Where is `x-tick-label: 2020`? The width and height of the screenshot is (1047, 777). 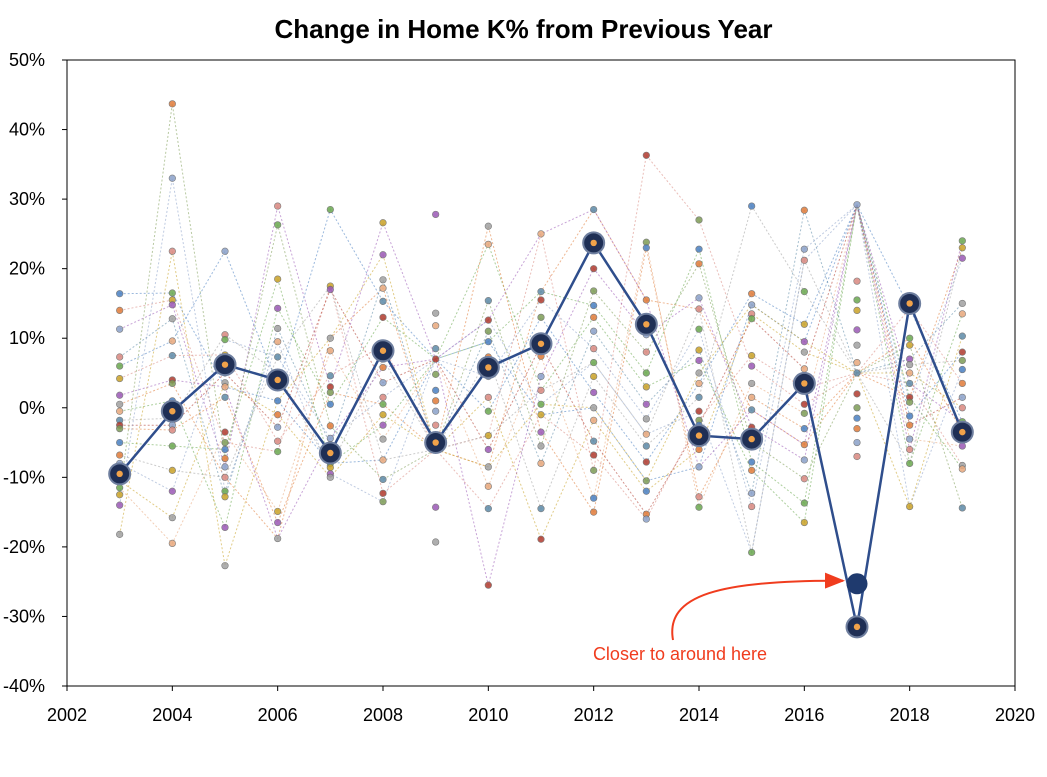
x-tick-label: 2020 is located at coordinates (1015, 715).